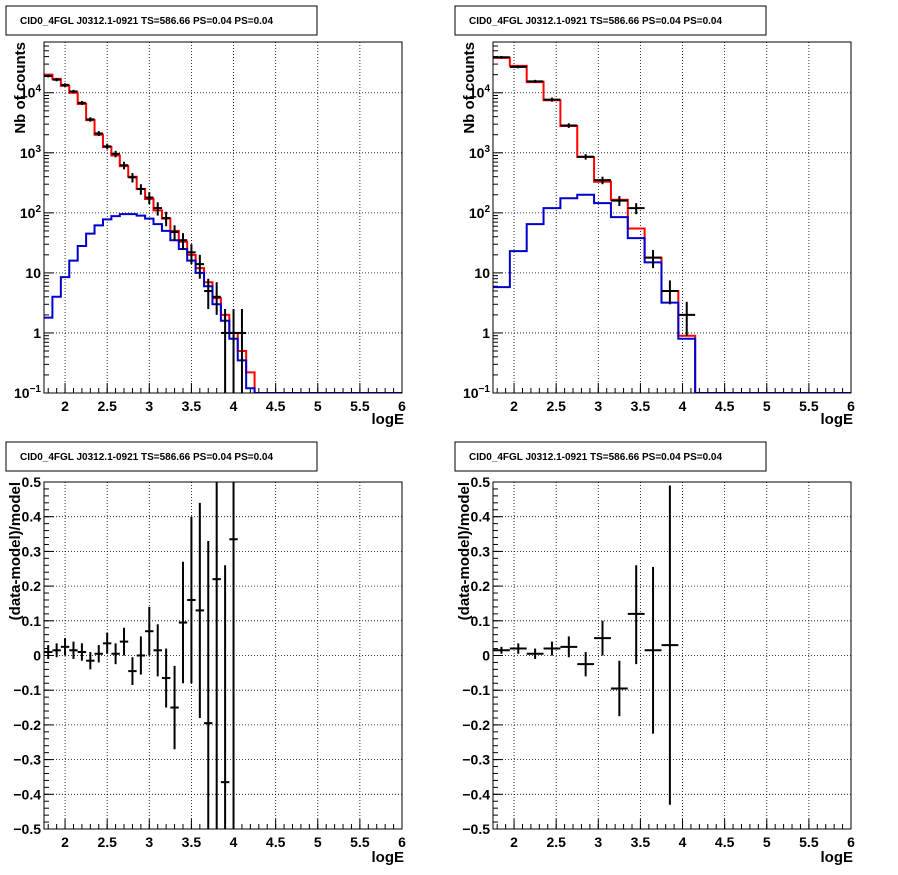  Describe the element at coordinates (27, 725) in the screenshot. I see `y-tick-label: −0.2` at that location.